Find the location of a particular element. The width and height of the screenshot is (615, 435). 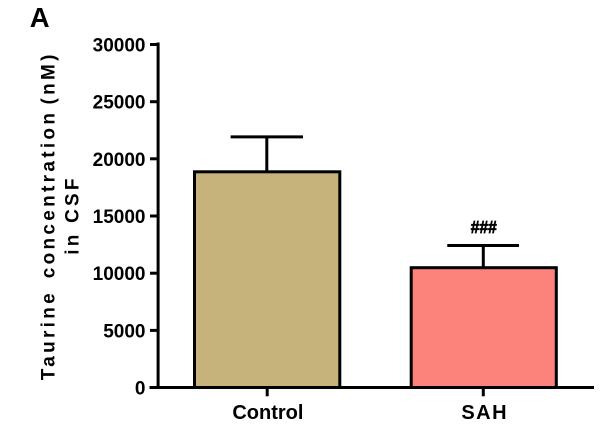

svg-text: in CSF is located at coordinates (73, 214).